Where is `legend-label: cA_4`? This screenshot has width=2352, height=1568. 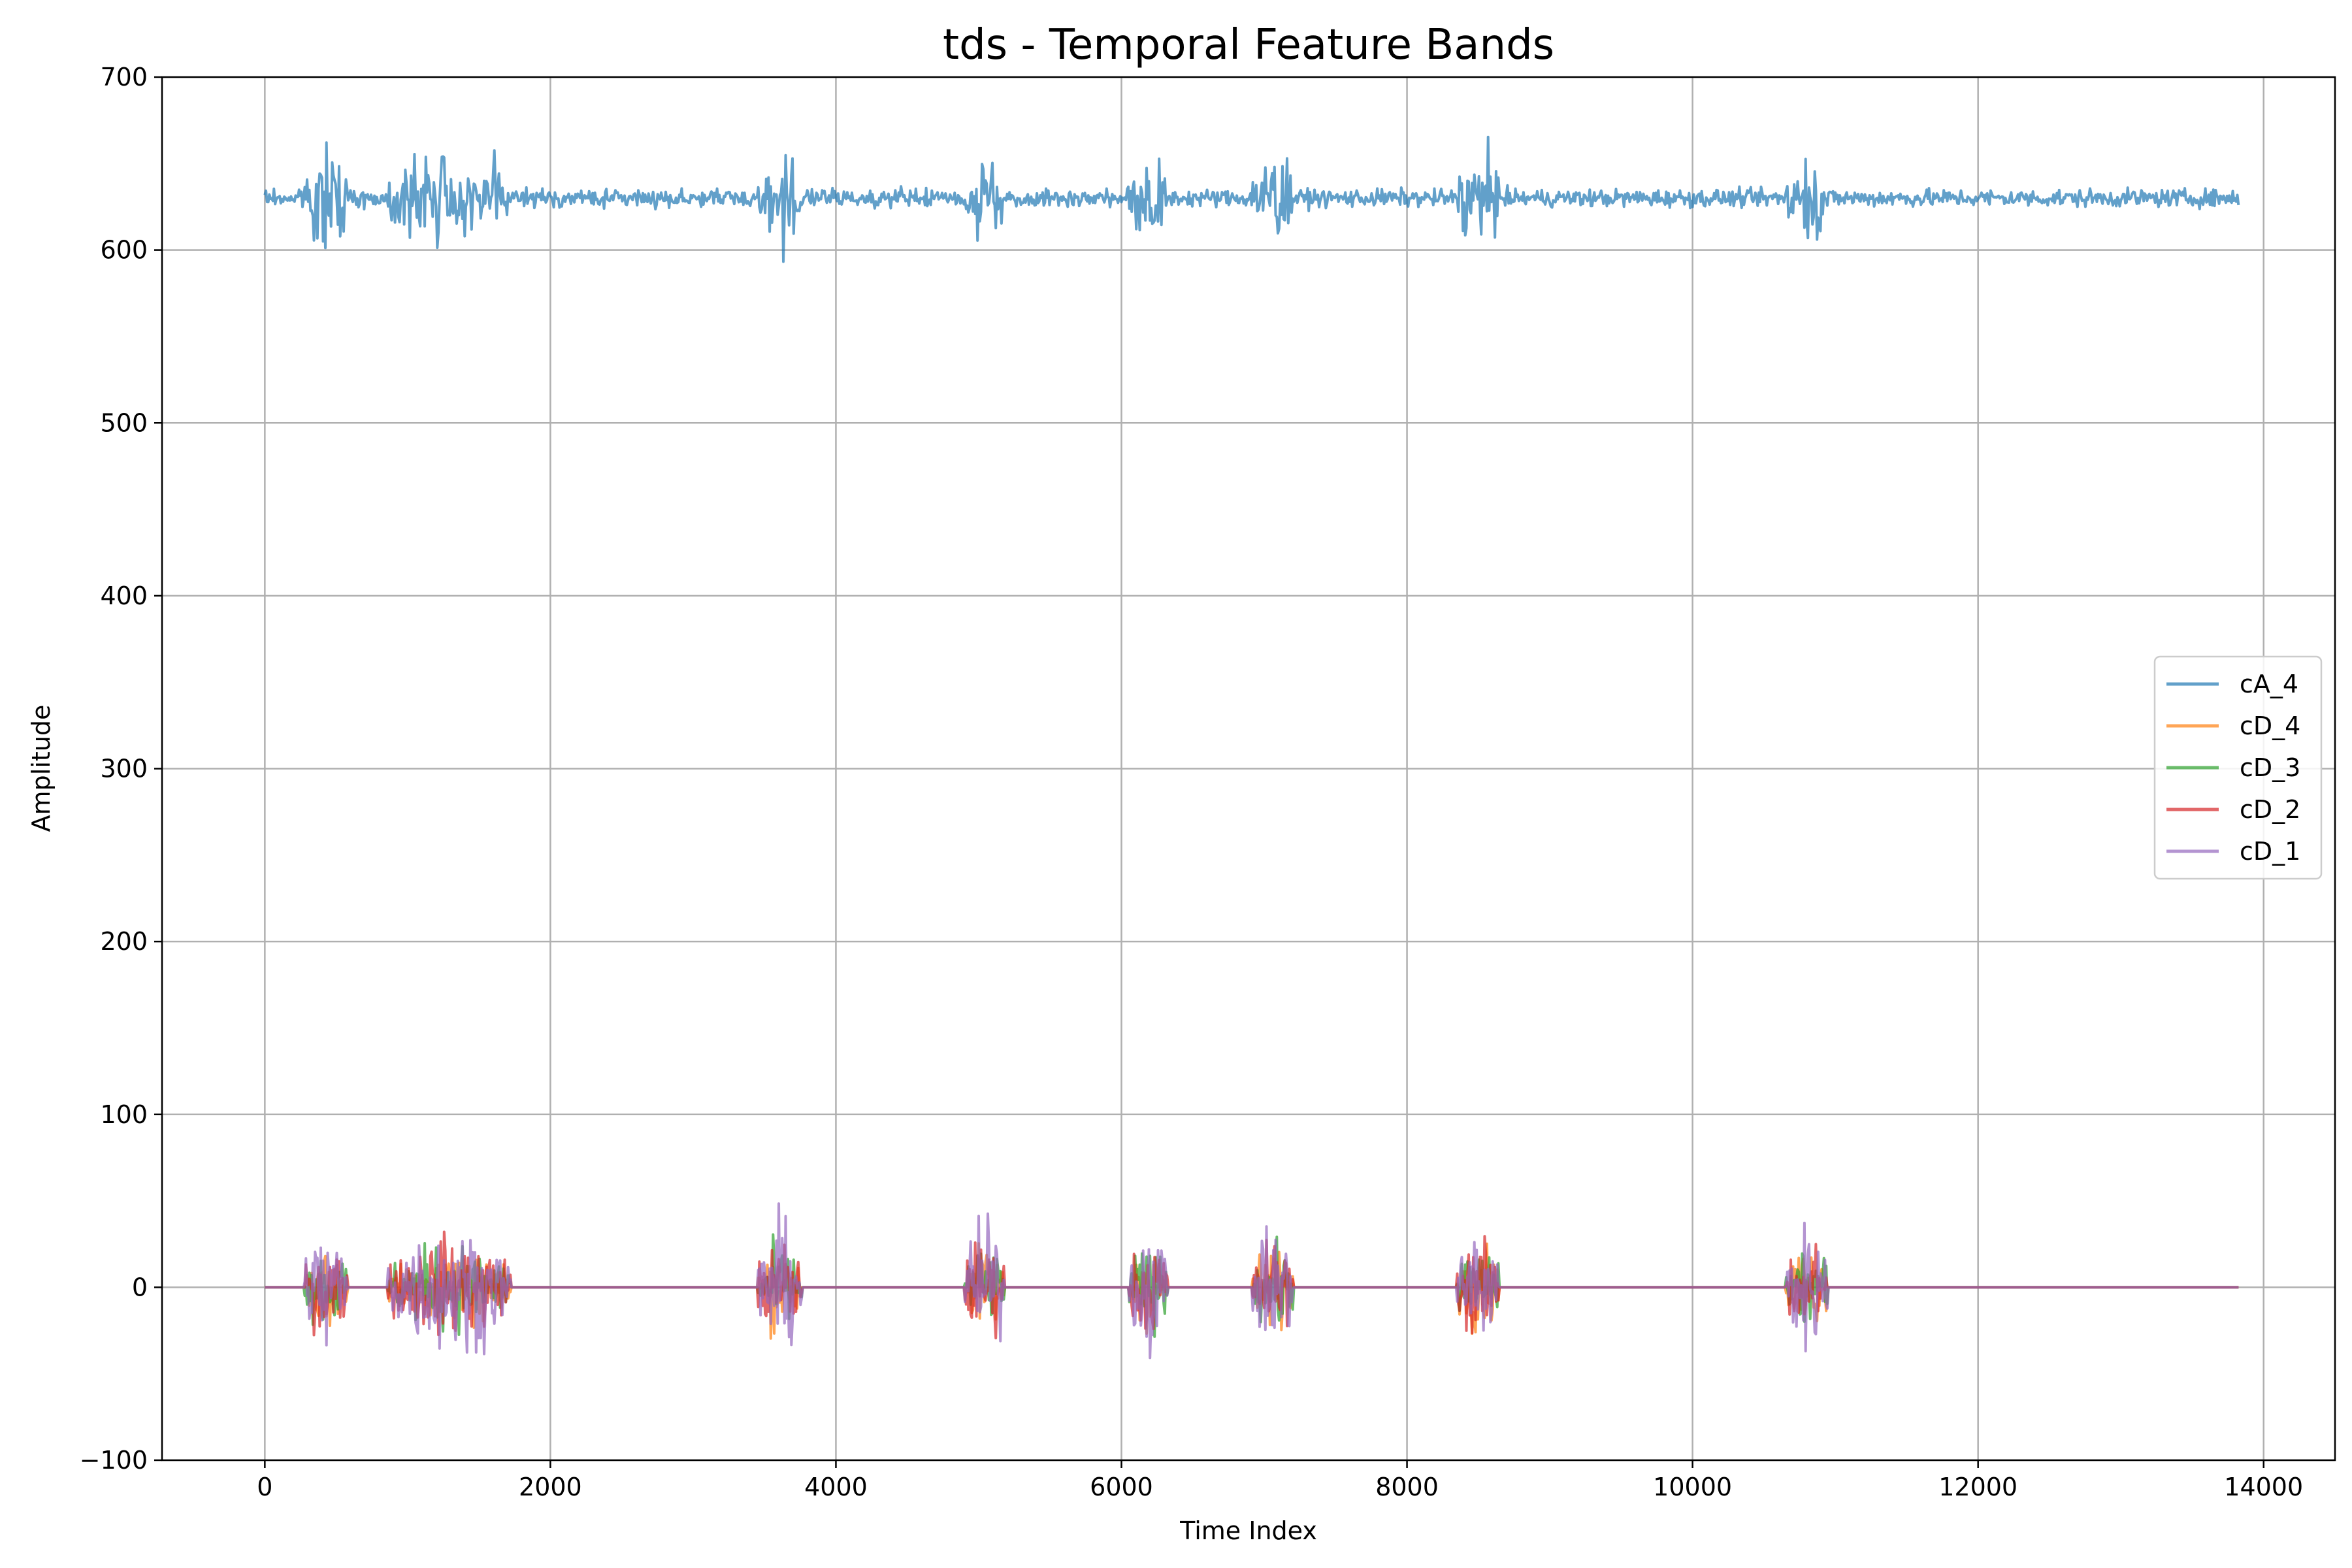
legend-label: cA_4 is located at coordinates (2269, 684).